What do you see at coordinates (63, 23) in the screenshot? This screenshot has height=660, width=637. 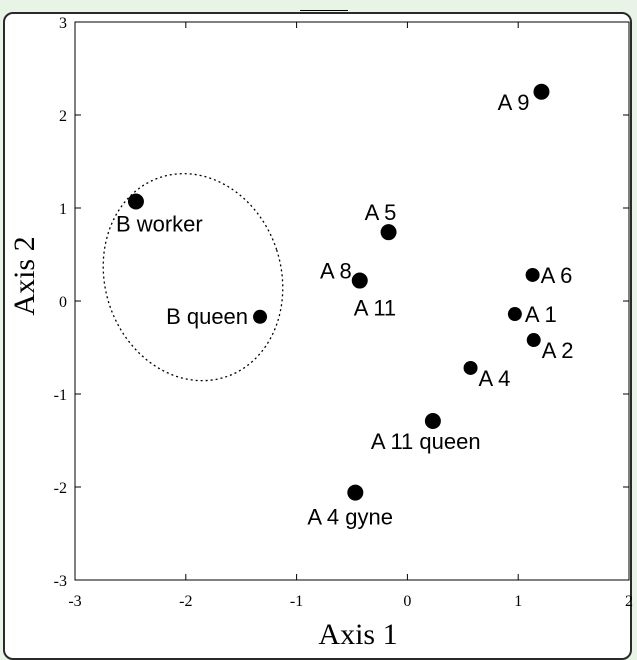 I see `y-tick-label: 3` at bounding box center [63, 23].